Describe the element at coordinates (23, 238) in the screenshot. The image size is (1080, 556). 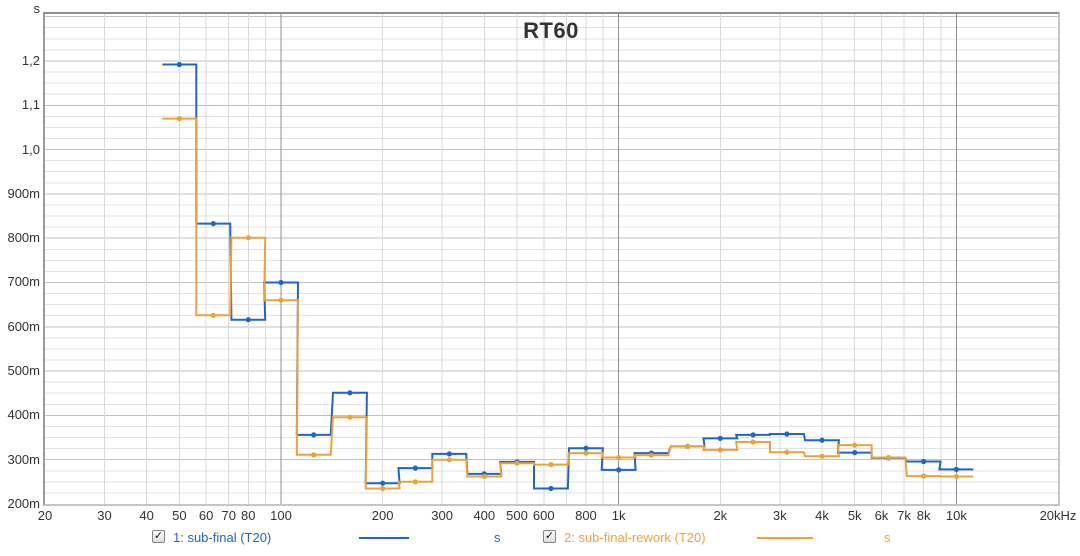
I see `y-tick-label: 800m` at that location.